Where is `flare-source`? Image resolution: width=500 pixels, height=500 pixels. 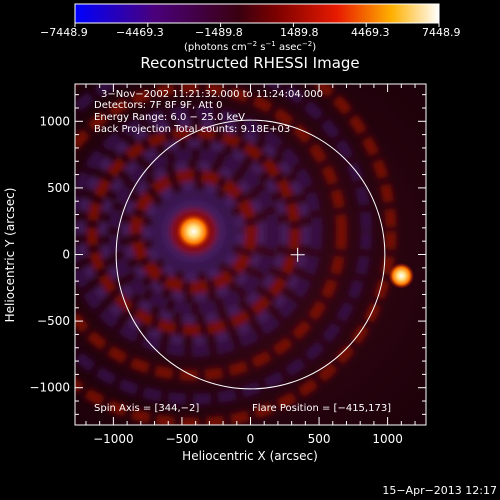
flare-source is located at coordinates (193, 231).